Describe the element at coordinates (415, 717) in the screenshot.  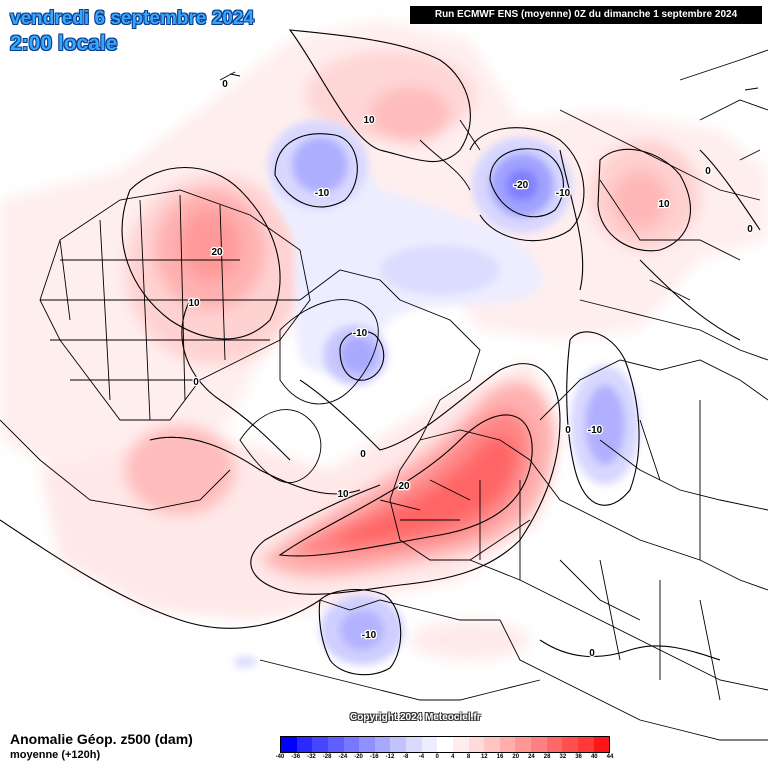
I see `copyright-notice: Copyright 2024 Meteociel.fr` at that location.